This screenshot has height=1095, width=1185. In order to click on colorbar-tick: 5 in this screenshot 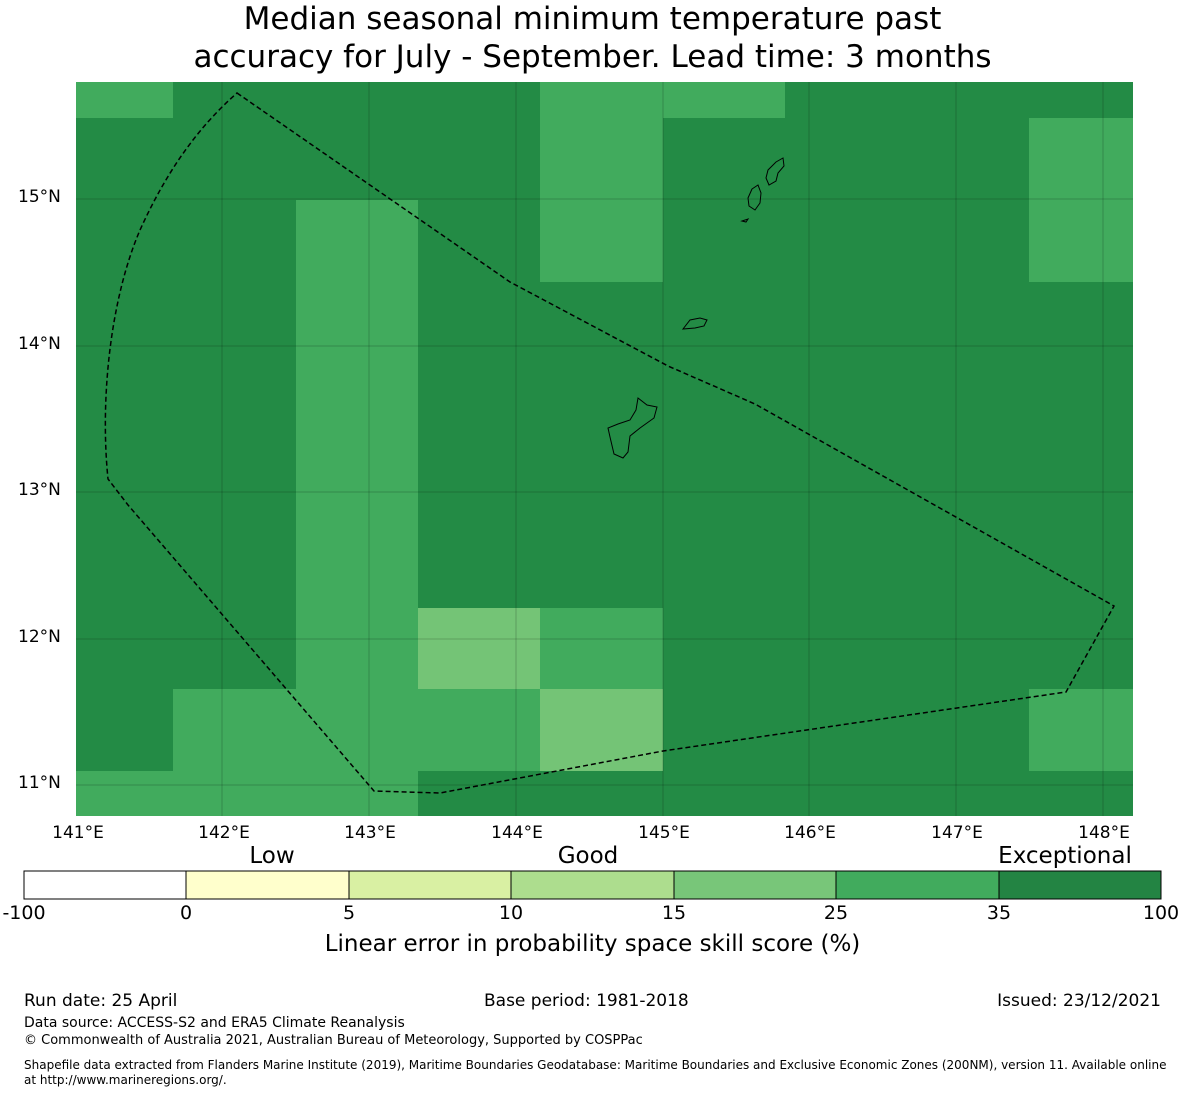, I will do `click(349, 913)`.